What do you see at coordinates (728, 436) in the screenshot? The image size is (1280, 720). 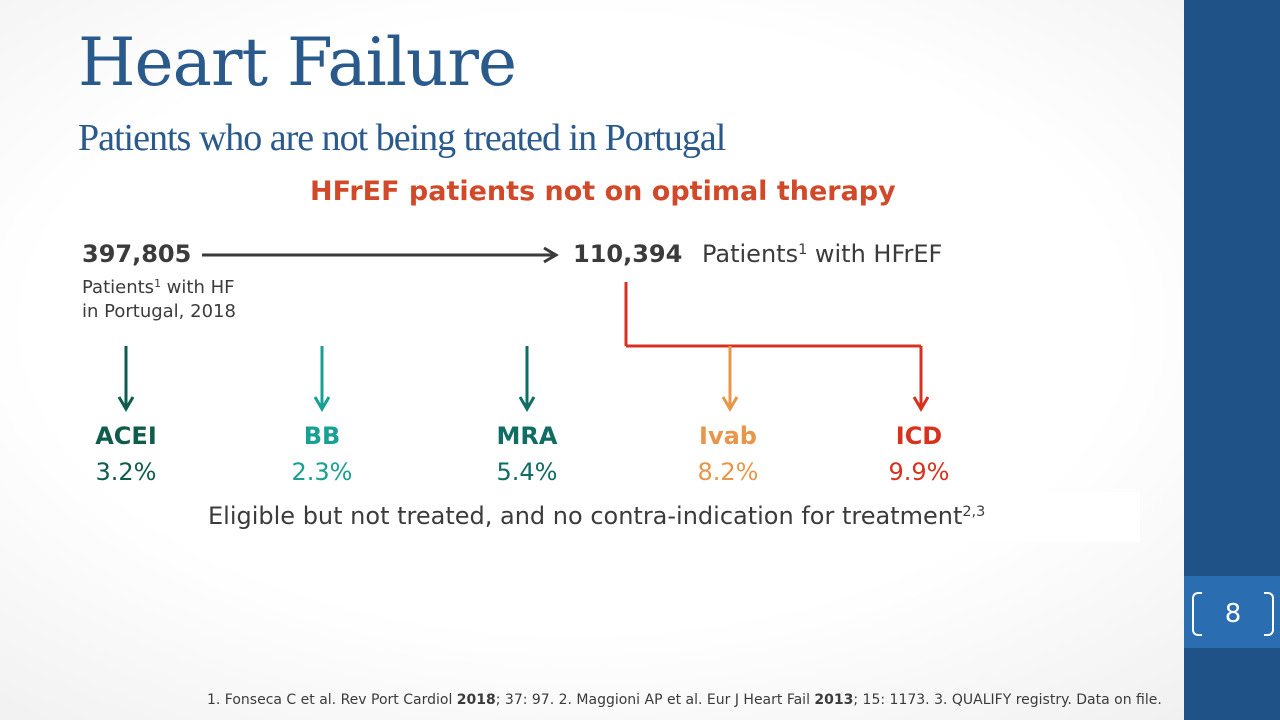 I see `treatment-name: Ivab` at bounding box center [728, 436].